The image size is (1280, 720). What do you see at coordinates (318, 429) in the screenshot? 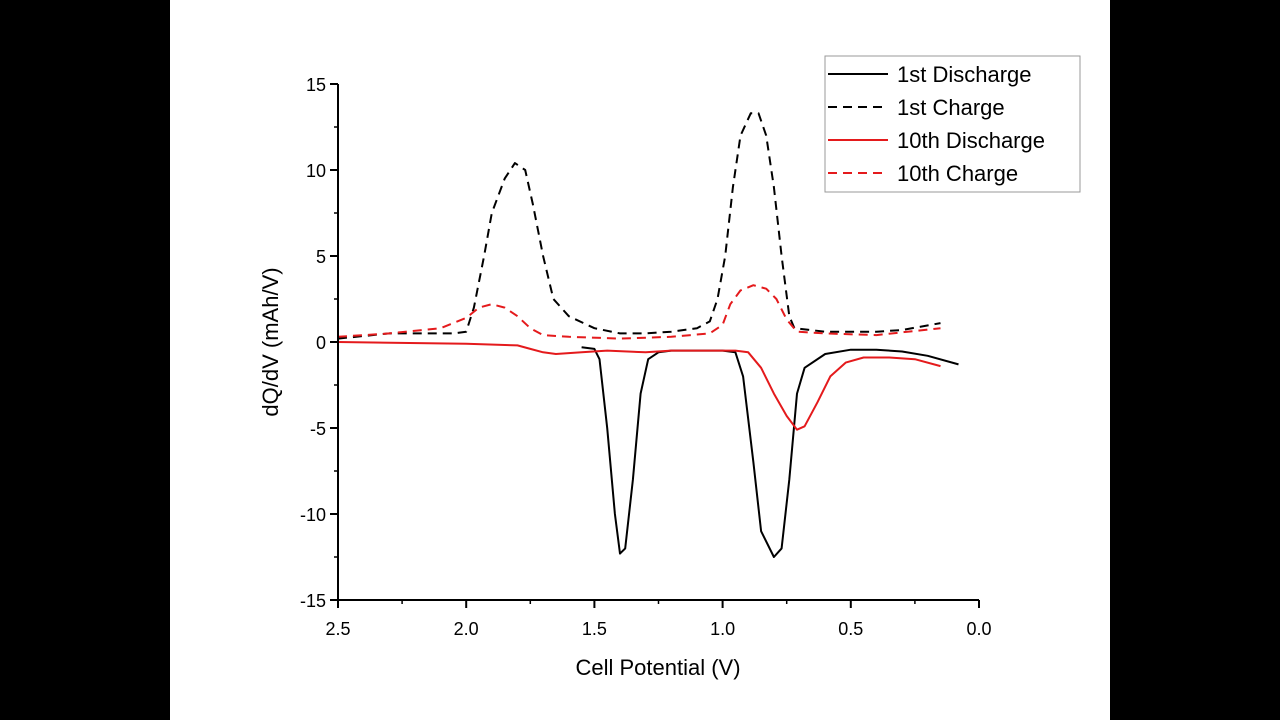
I see `y-tick-label: -5` at bounding box center [318, 429].